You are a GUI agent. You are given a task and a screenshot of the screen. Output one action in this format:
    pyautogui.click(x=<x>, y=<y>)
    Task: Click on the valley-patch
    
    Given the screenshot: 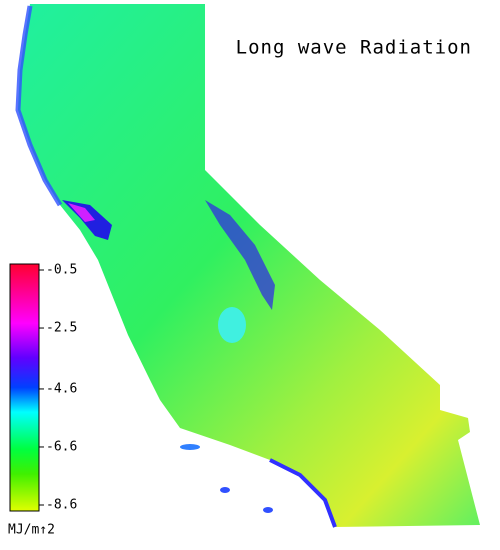 What is the action you would take?
    pyautogui.click(x=232, y=325)
    